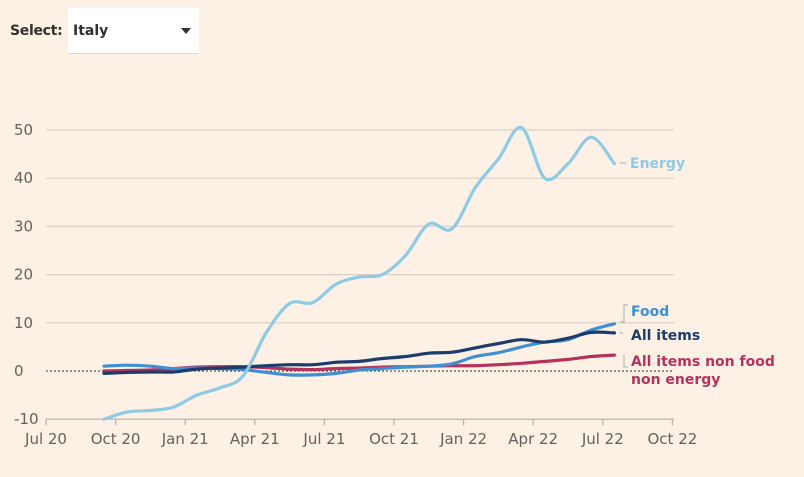  What do you see at coordinates (23, 178) in the screenshot?
I see `y-tick-label: 40` at bounding box center [23, 178].